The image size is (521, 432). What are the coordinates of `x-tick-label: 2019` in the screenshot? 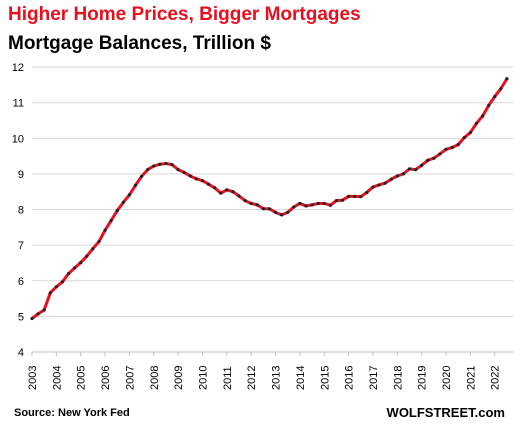 It's located at (423, 378).